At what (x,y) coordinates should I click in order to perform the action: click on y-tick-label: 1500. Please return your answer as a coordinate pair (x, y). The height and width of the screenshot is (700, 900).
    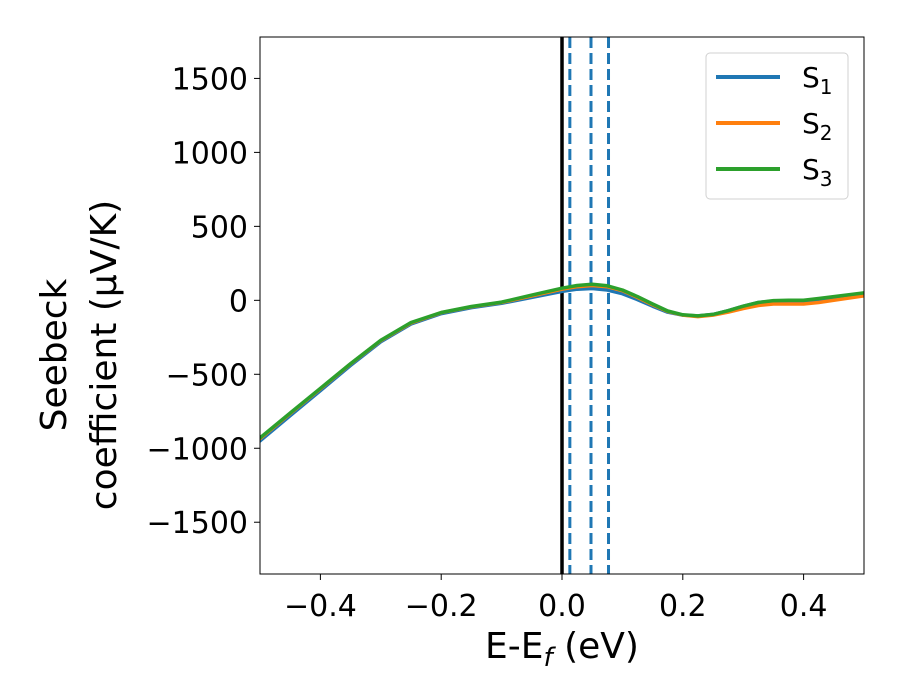
    Looking at the image, I should click on (210, 79).